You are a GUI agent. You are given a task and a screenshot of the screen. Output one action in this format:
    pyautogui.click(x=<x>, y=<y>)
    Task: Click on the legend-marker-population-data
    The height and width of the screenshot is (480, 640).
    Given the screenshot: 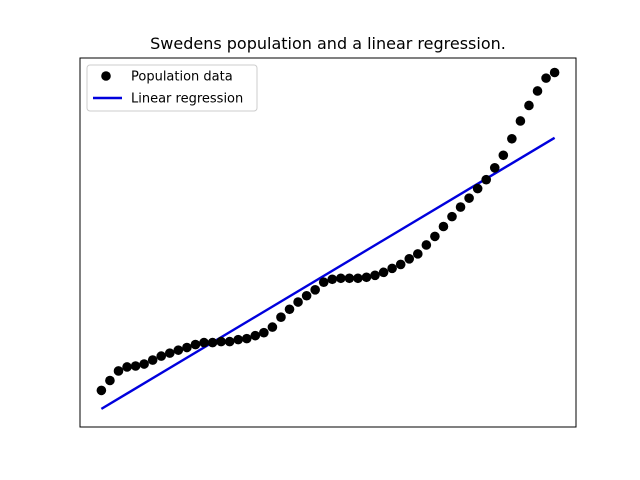 What is the action you would take?
    pyautogui.click(x=106, y=76)
    